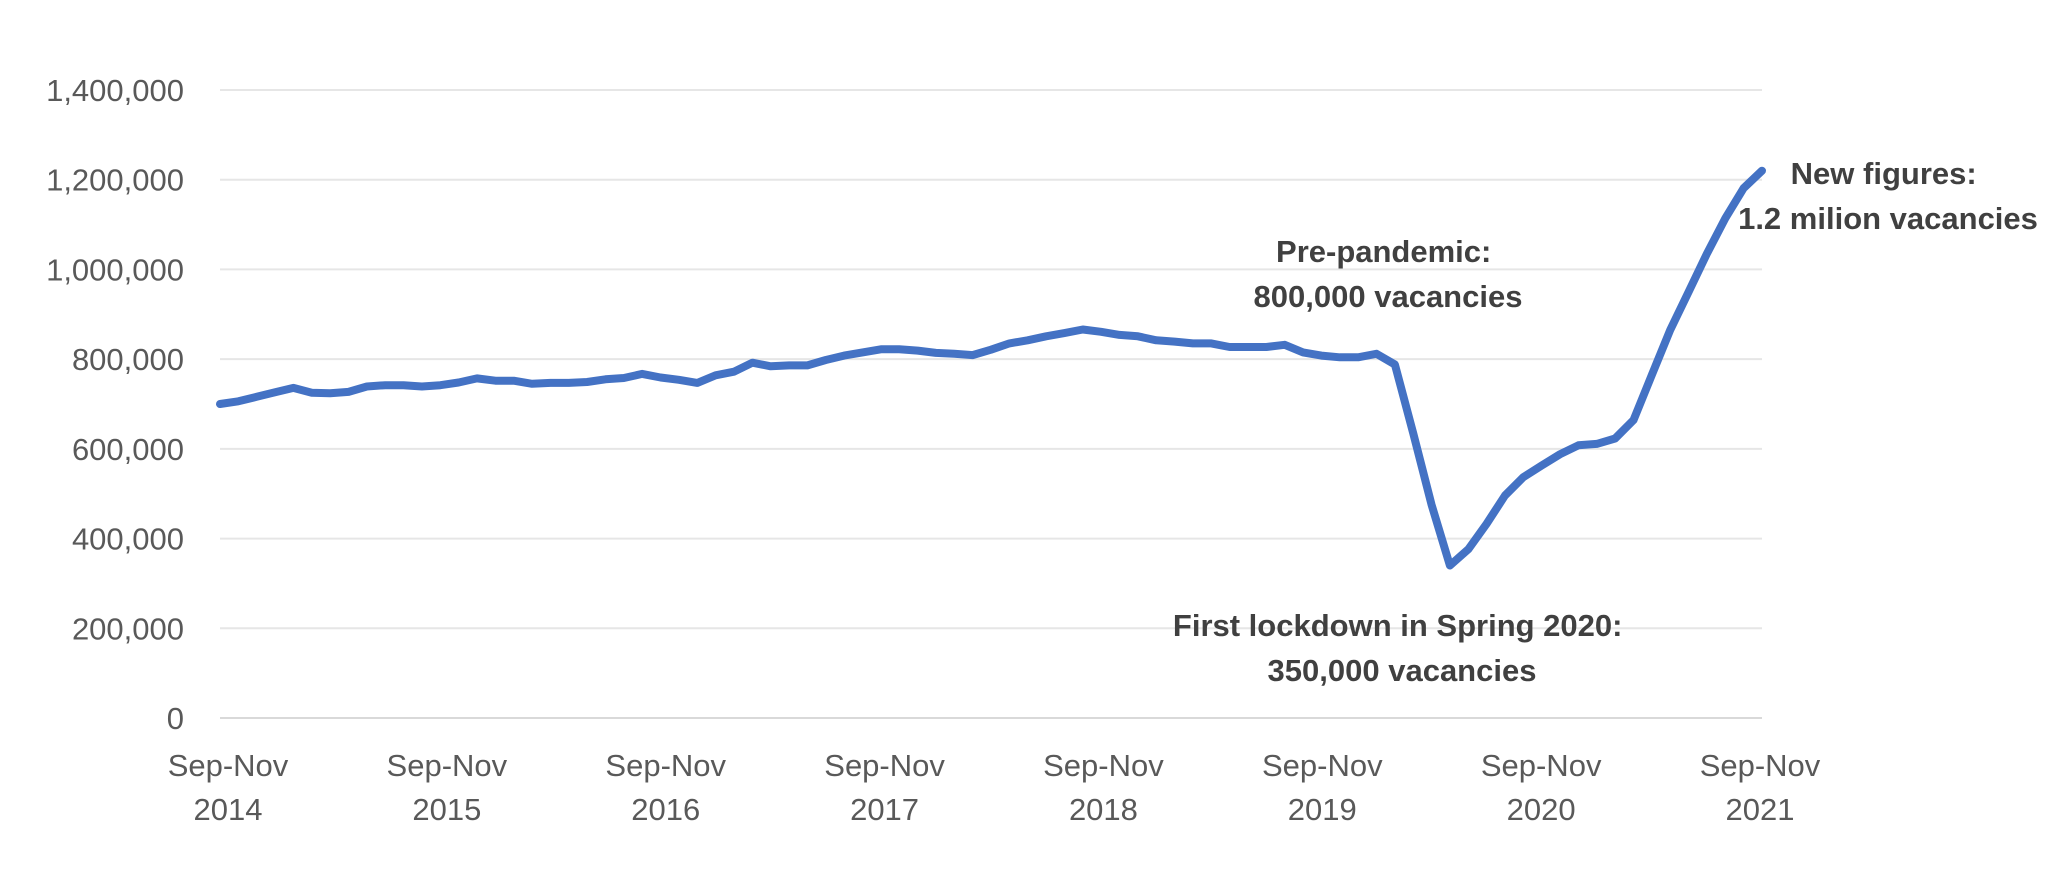 The width and height of the screenshot is (2068, 870). What do you see at coordinates (884, 787) in the screenshot?
I see `x-tick-label: Sep-Nov 2017` at bounding box center [884, 787].